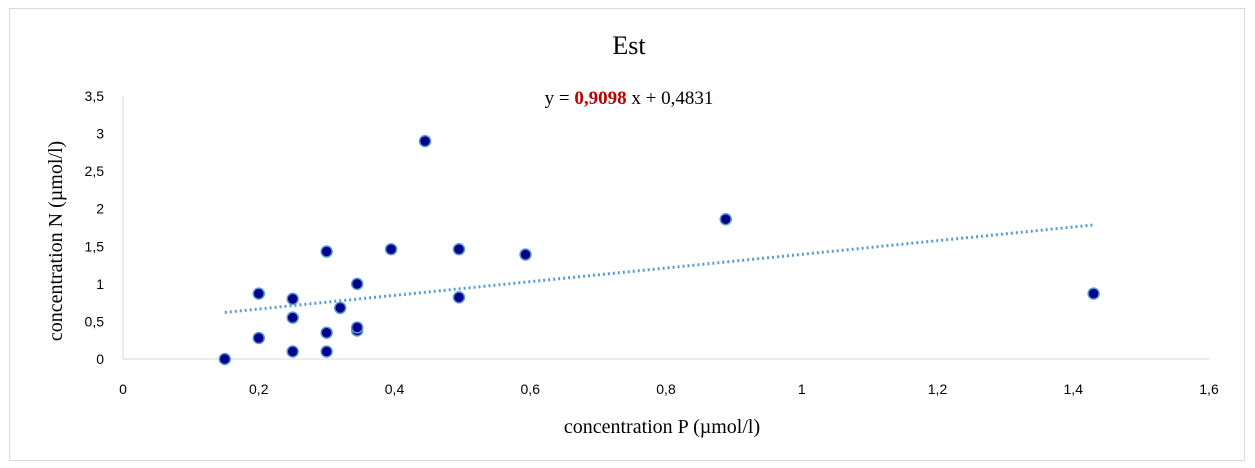 Image resolution: width=1255 pixels, height=468 pixels. I want to click on y-tick-label: 0,5, so click(95, 321).